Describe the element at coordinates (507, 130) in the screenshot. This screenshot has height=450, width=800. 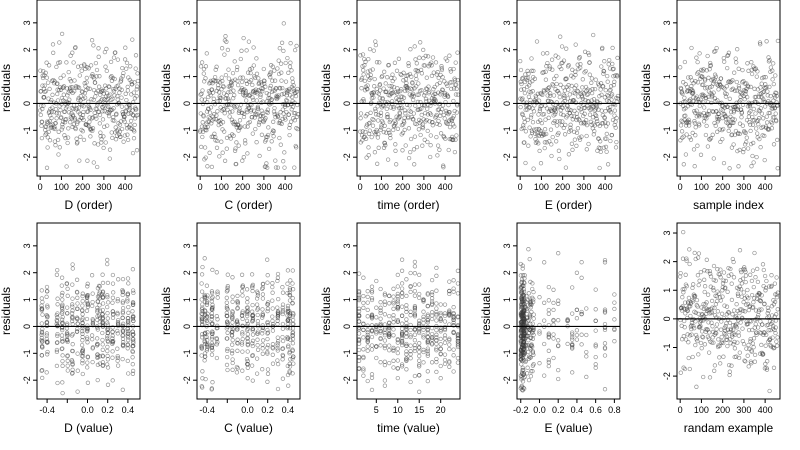
I see `y-tick-label: -1` at that location.